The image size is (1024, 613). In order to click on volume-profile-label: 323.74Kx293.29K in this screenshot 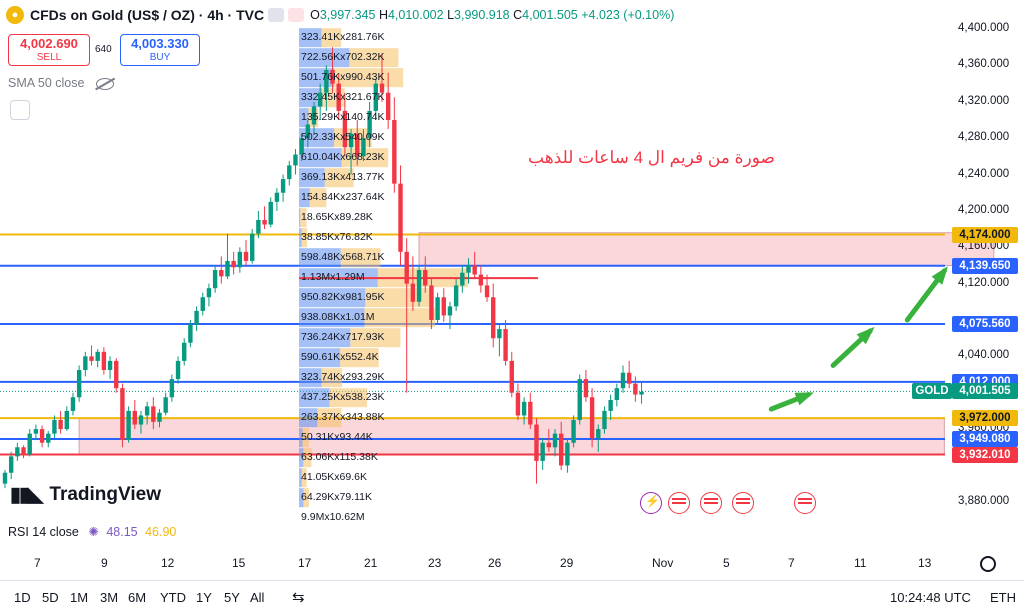, I will do `click(343, 377)`.